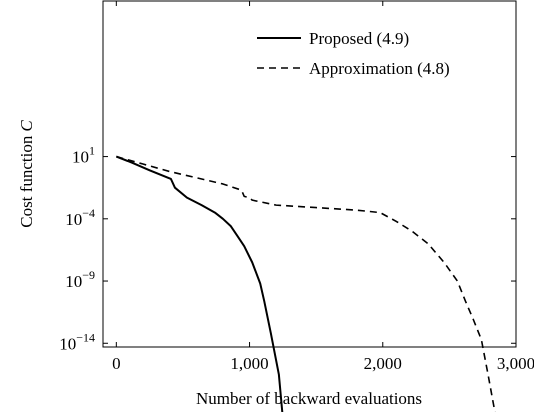 The height and width of the screenshot is (412, 534). Describe the element at coordinates (353, 53) in the screenshot. I see `legend: Proposed (4.9) Approximation (4.8)` at that location.